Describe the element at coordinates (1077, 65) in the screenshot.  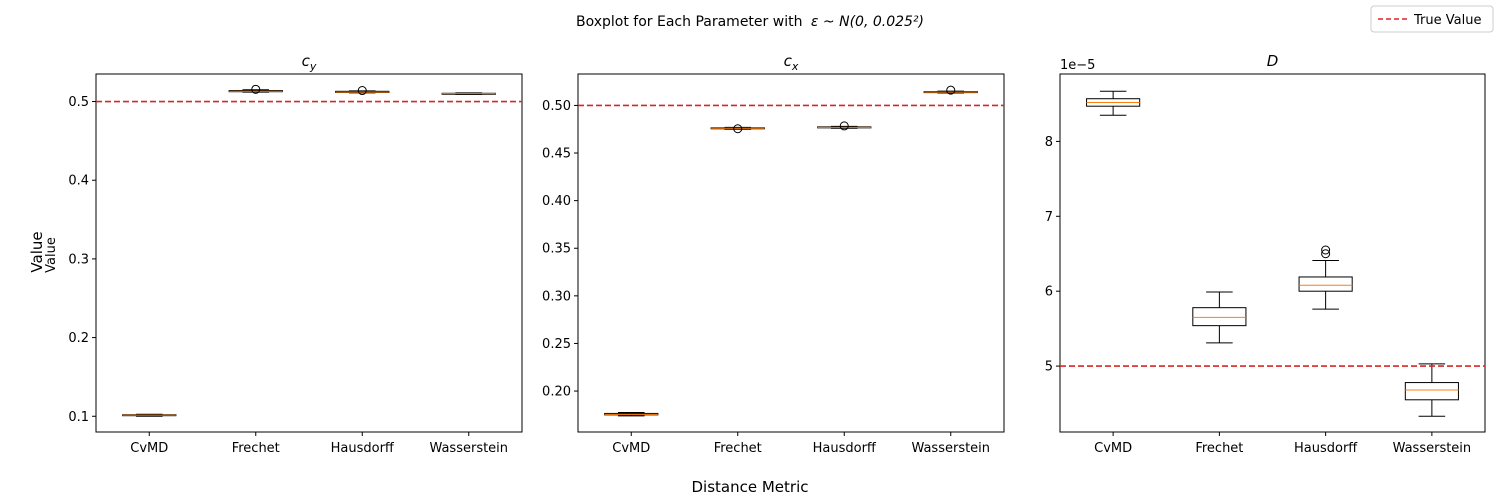
I see `axis-multiplier: 1e−5` at that location.